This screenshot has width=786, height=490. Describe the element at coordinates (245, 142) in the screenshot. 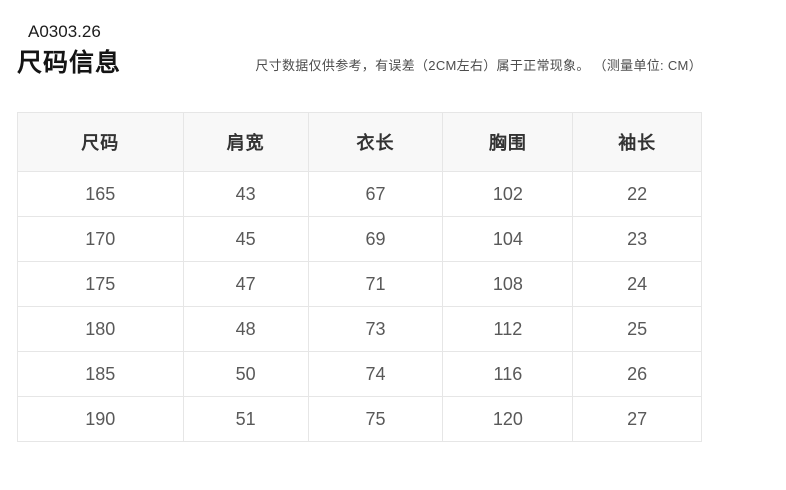

I see `column-header: 肩宽` at that location.